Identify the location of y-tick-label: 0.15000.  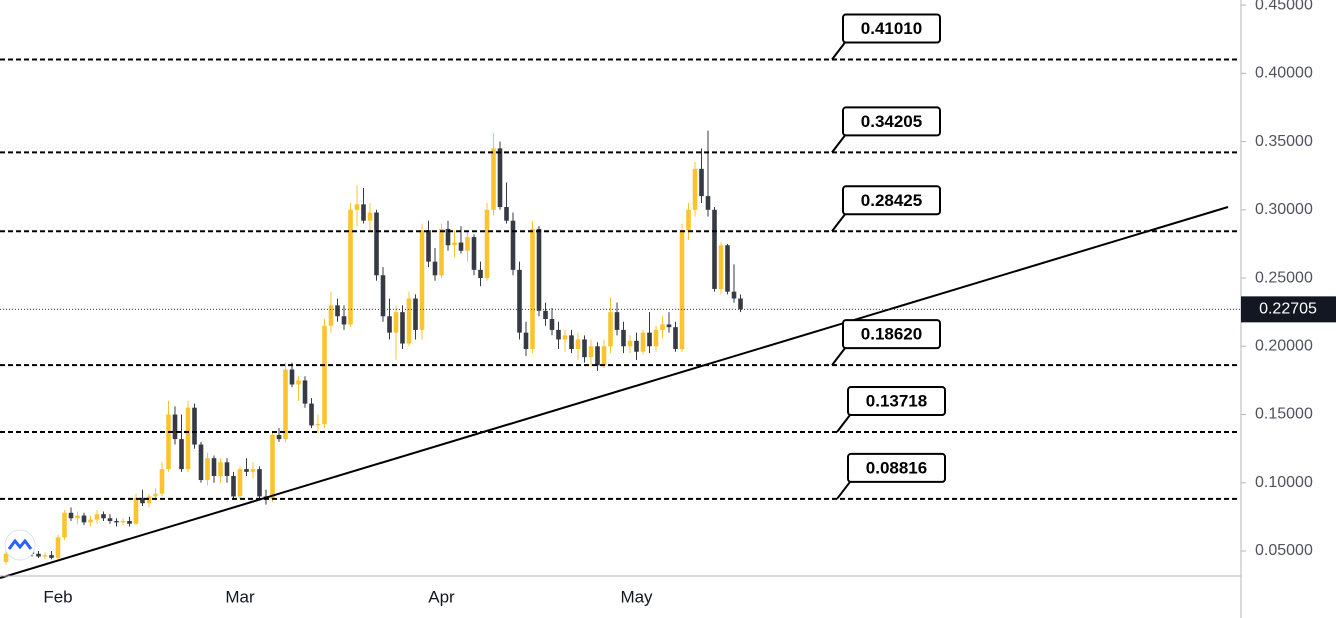
(1284, 414).